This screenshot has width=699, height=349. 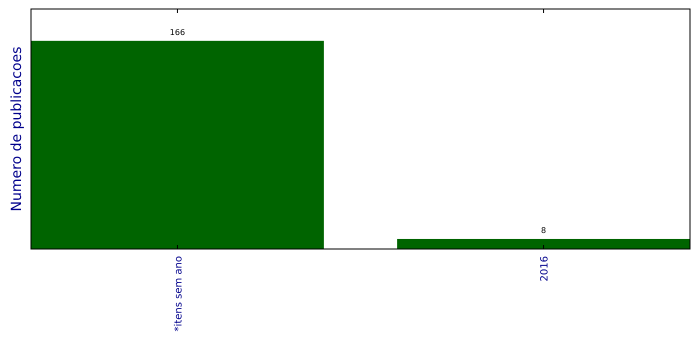 What do you see at coordinates (543, 230) in the screenshot?
I see `data-label: 8` at bounding box center [543, 230].